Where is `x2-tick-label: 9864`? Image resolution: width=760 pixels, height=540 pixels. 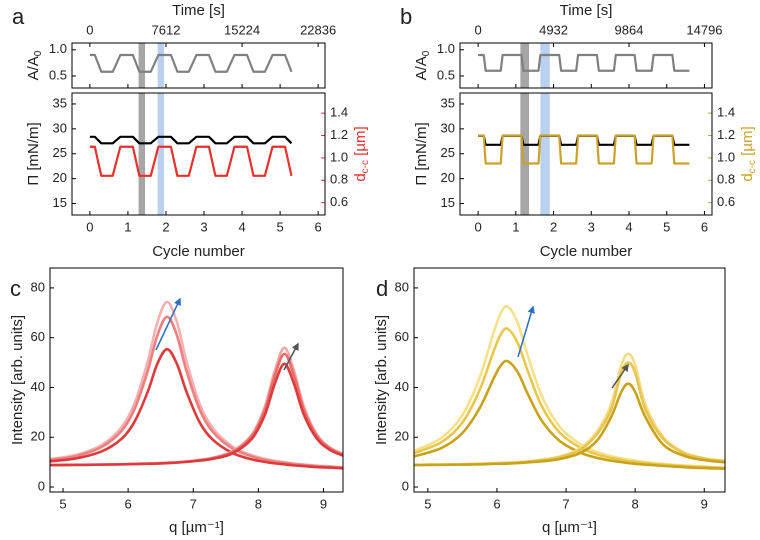
x2-tick-label: 9864 is located at coordinates (629, 29).